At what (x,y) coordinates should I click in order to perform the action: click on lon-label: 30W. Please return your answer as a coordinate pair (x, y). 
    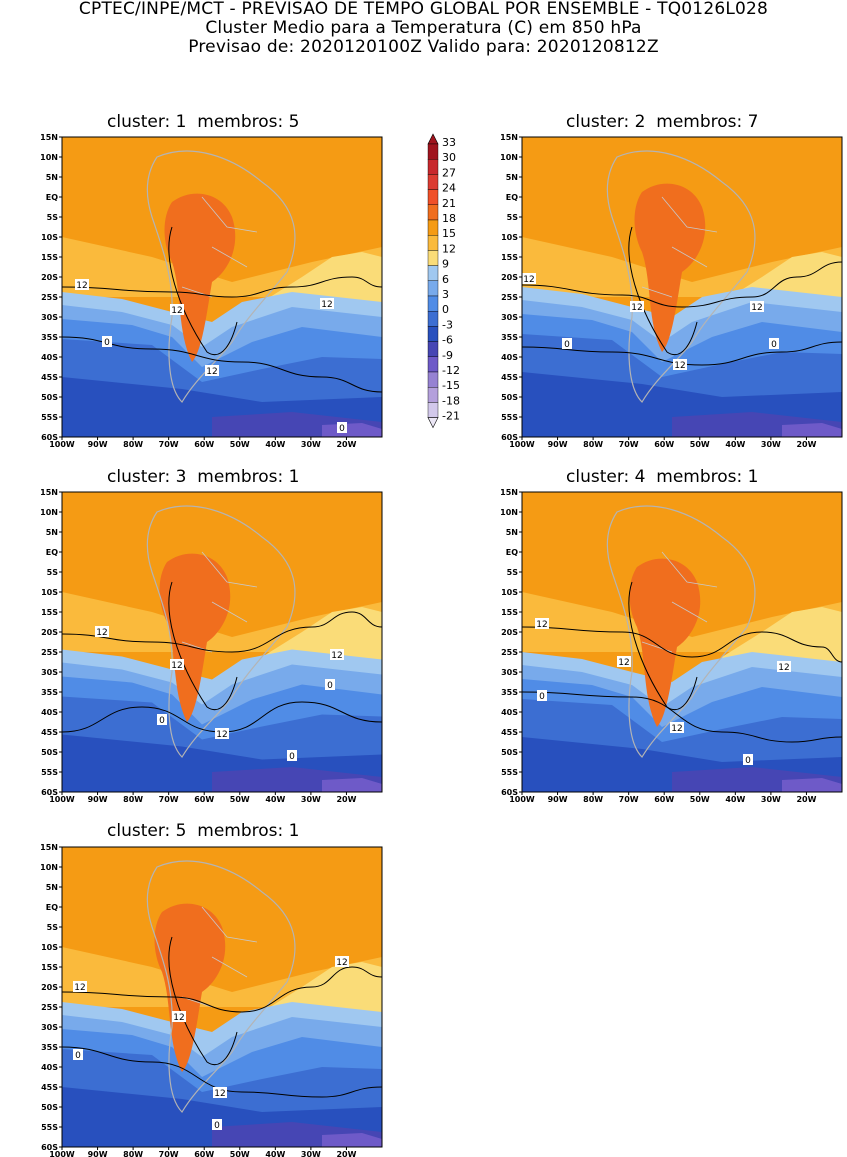
    Looking at the image, I should click on (311, 799).